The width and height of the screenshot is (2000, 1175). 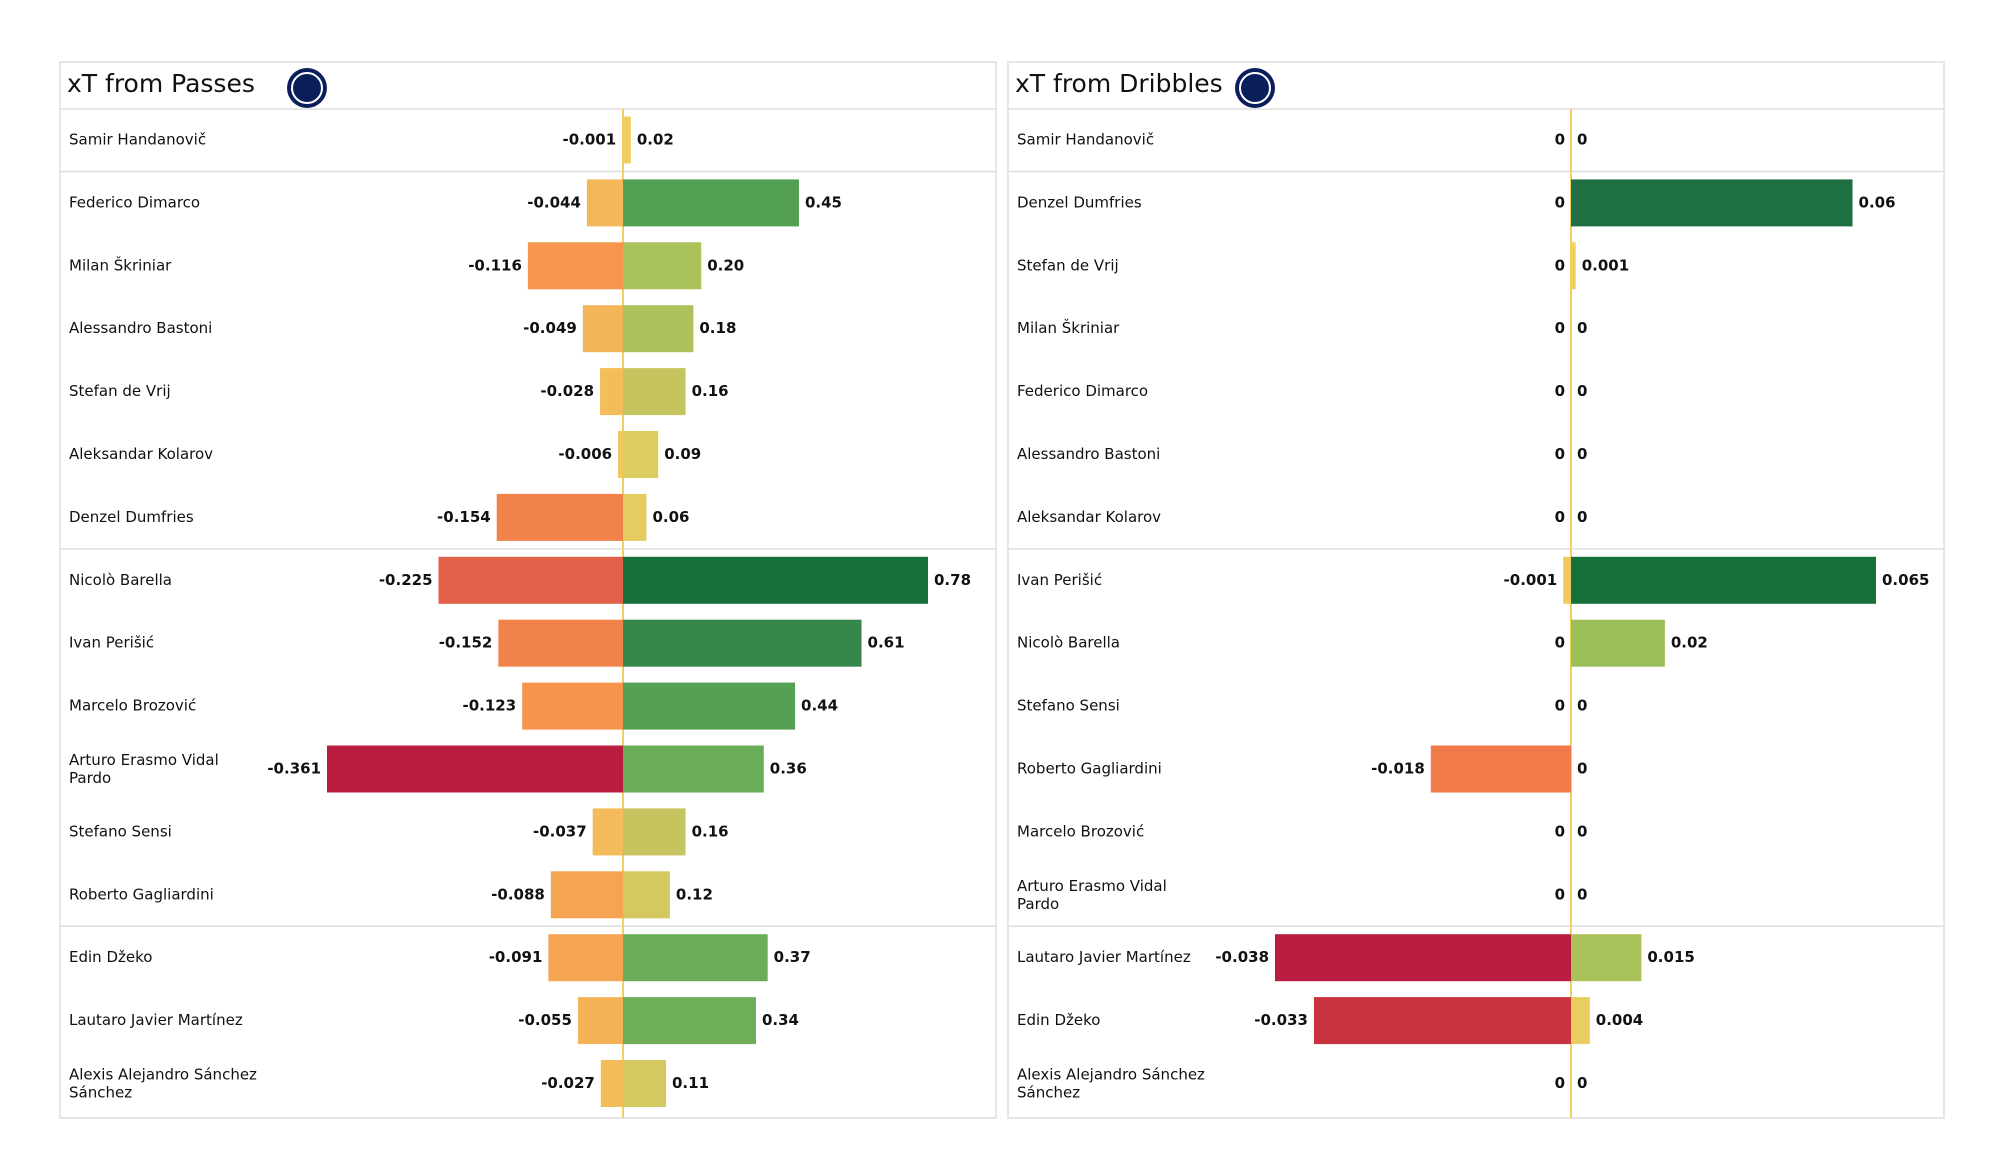 What do you see at coordinates (550, 328) in the screenshot?
I see `value-label: -0.049` at bounding box center [550, 328].